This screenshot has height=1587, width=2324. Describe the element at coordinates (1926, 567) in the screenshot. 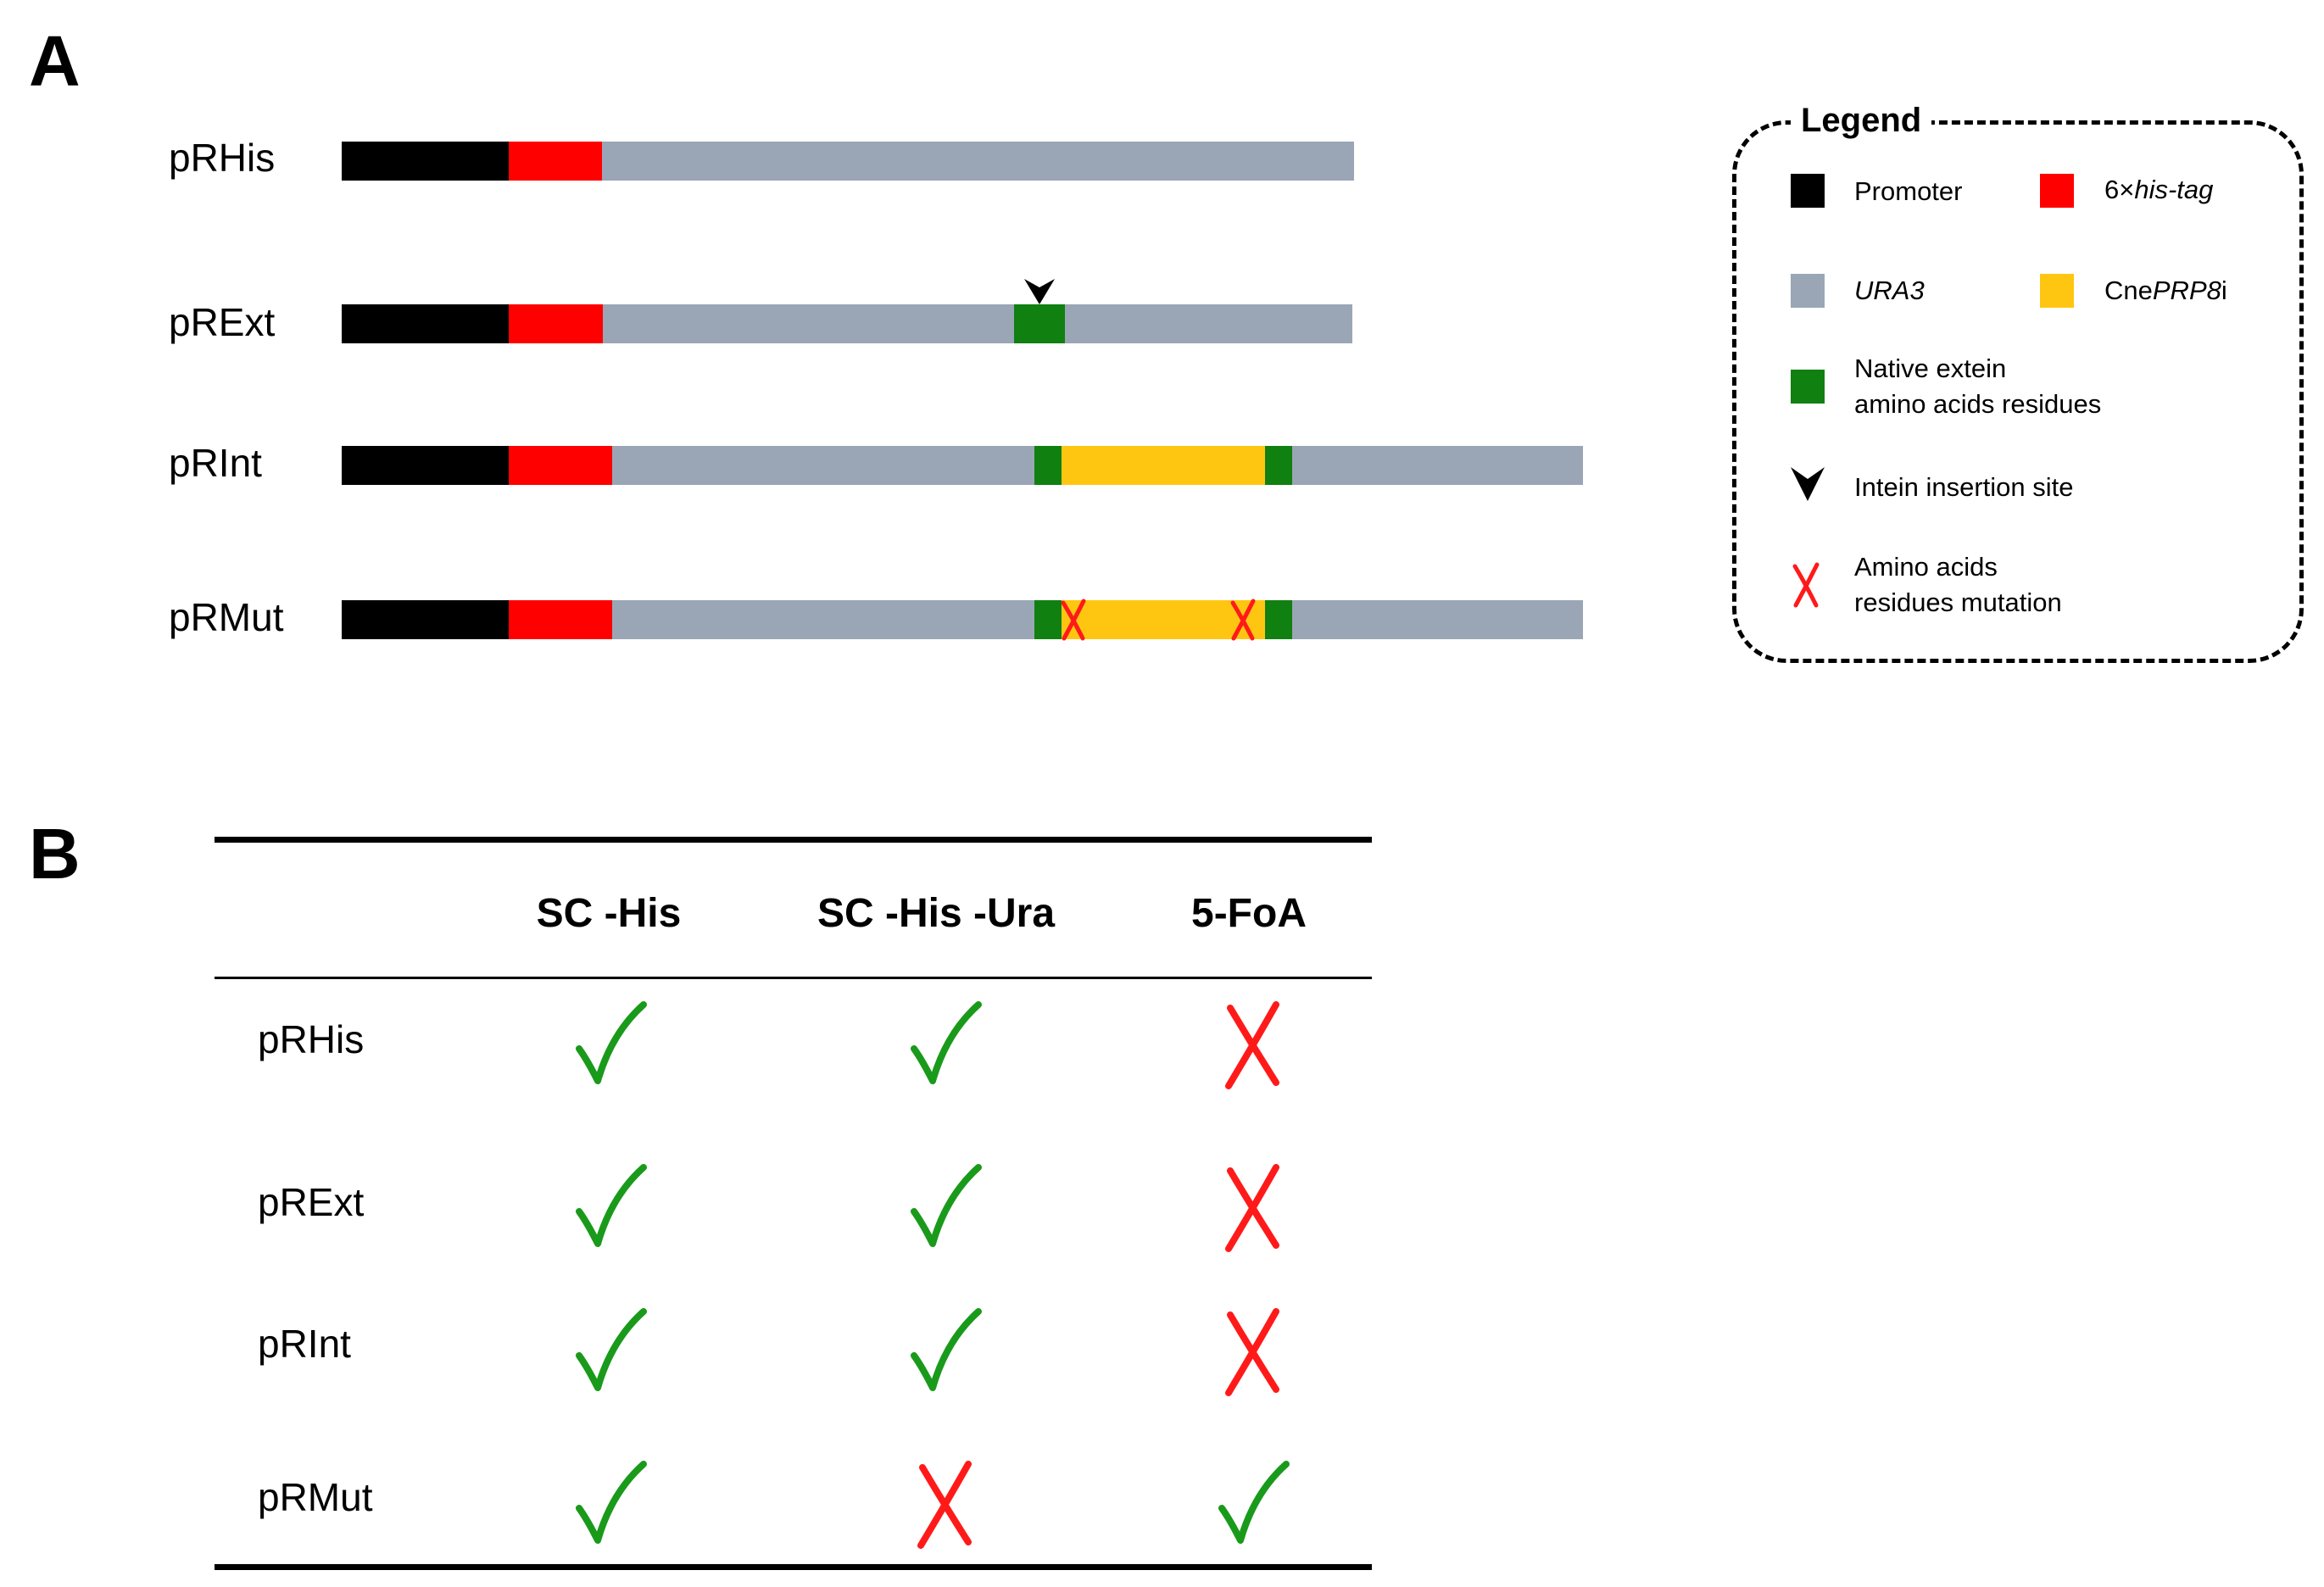

I see `legend-label-mutation-line1: Amino acids` at that location.